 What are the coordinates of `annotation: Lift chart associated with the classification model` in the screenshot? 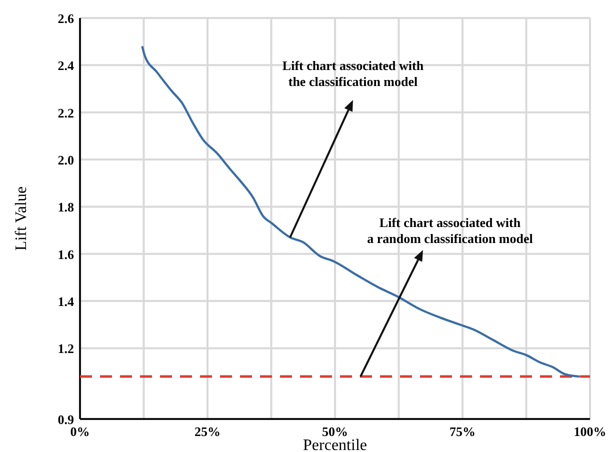 It's located at (353, 73).